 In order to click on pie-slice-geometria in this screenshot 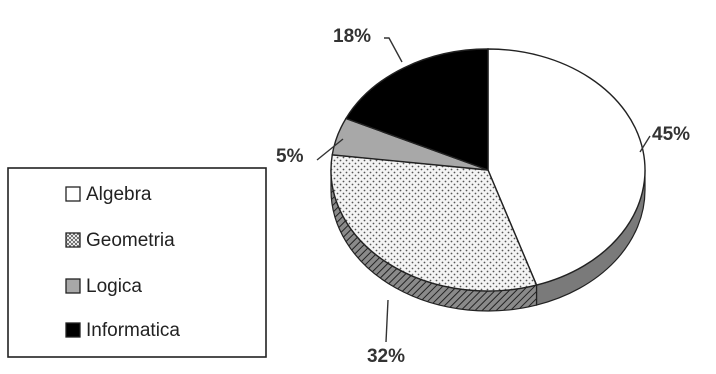, I will do `click(434, 223)`.